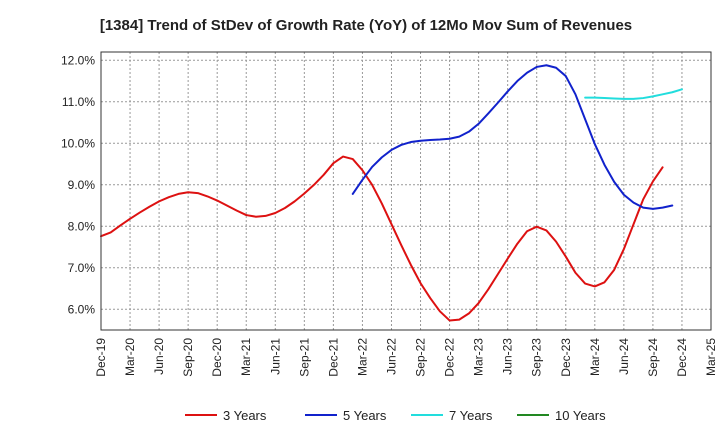 Image resolution: width=720 pixels, height=440 pixels. Describe the element at coordinates (130, 357) in the screenshot. I see `x-tick-label: Mar-20` at that location.